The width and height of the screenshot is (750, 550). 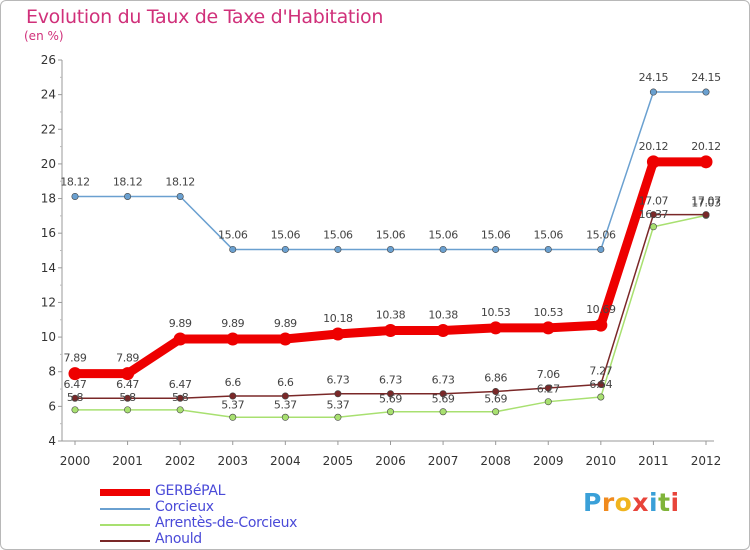 I want to click on data-label: 20.12, so click(x=706, y=146).